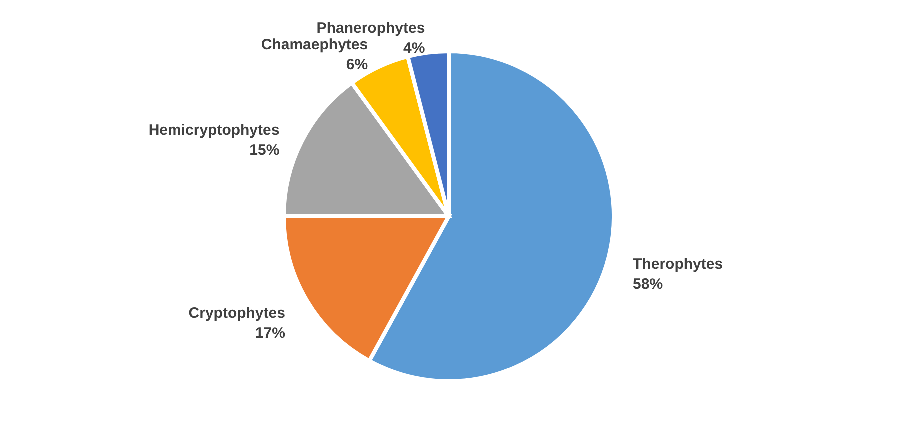 The height and width of the screenshot is (433, 898). I want to click on slice-label: Hemicryptophytes, so click(214, 131).